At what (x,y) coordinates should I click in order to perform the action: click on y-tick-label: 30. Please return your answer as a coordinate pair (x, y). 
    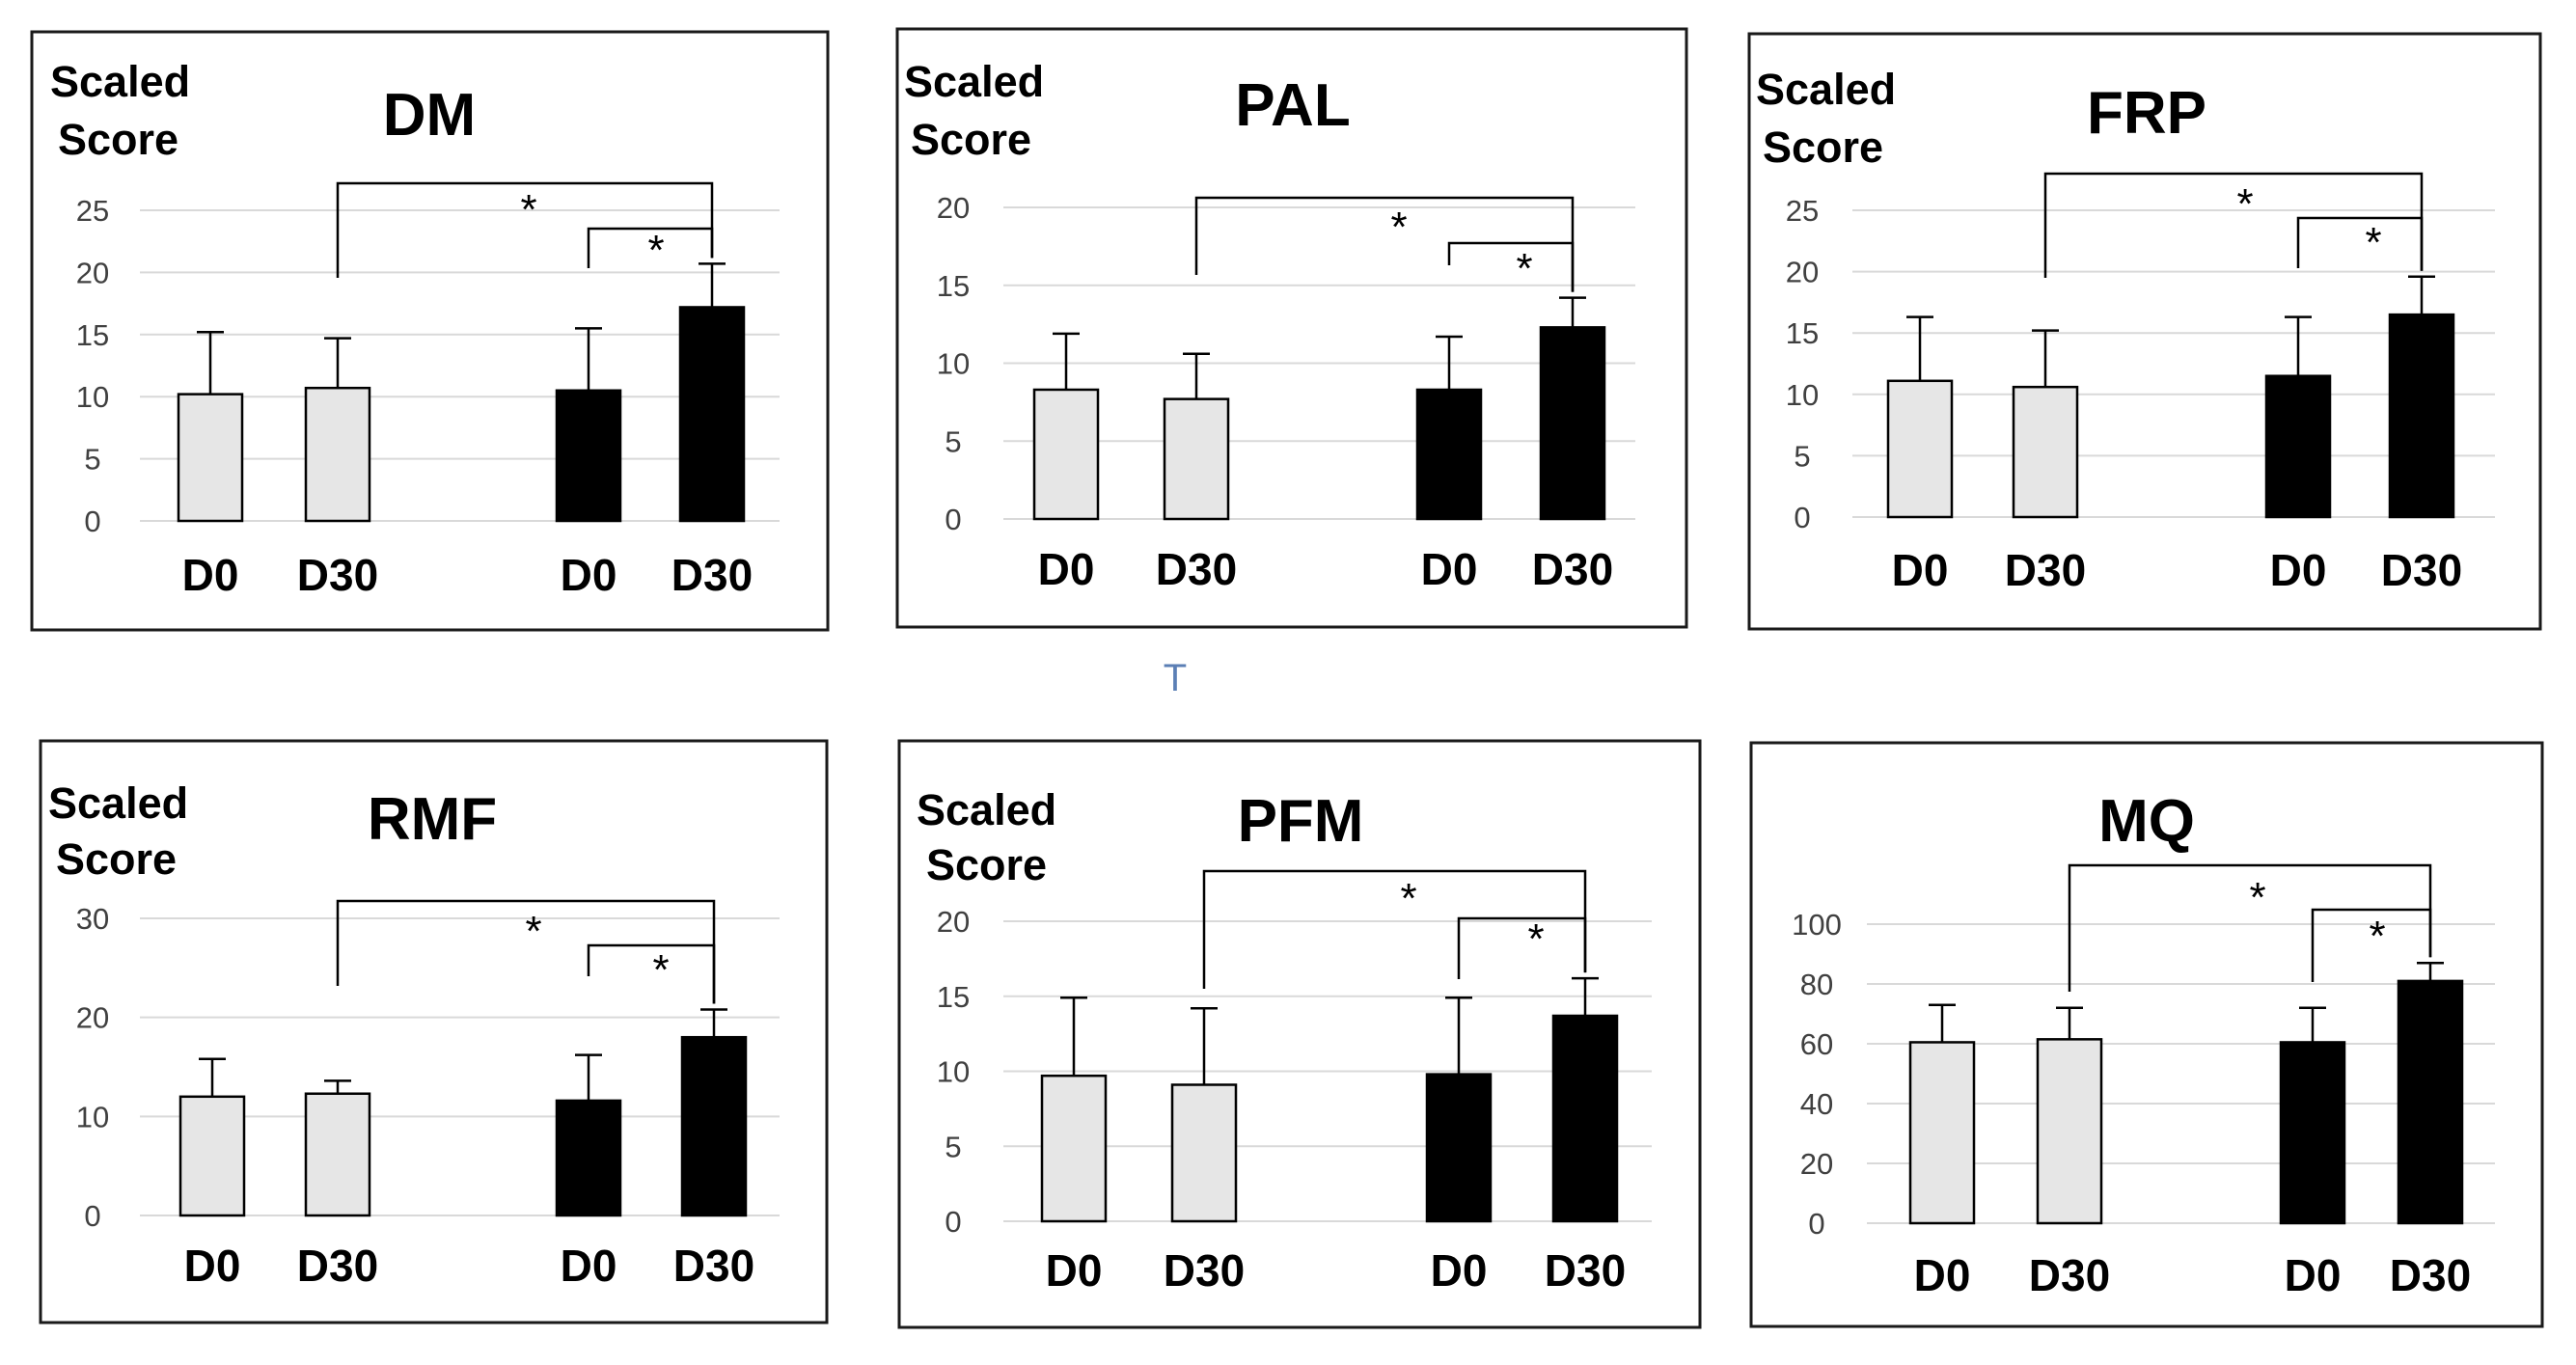
    Looking at the image, I should click on (93, 919).